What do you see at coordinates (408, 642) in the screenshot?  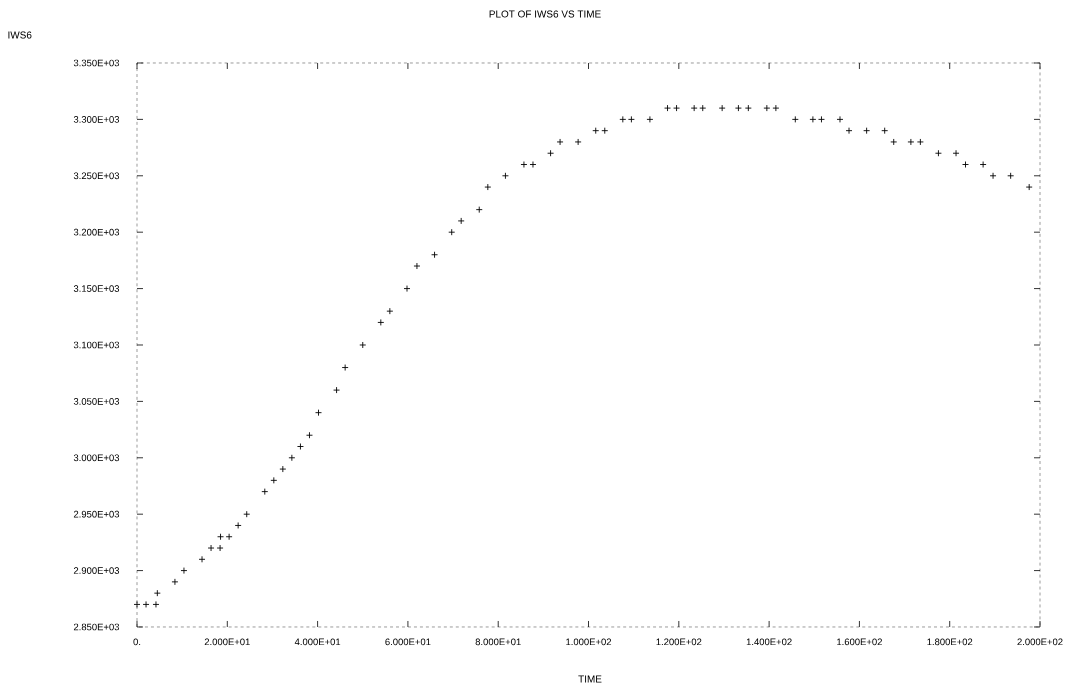 I see `x-tick-label: 6.000E+01` at bounding box center [408, 642].